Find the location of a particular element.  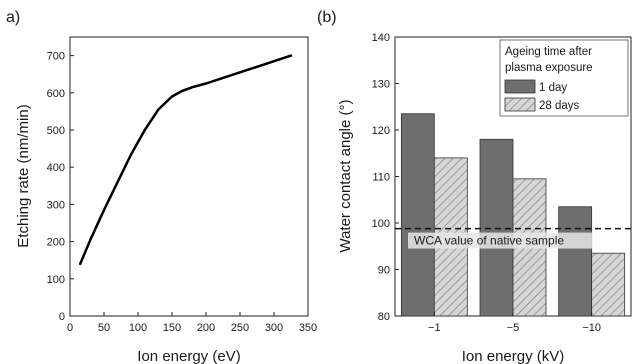

y-tick-label: 300 is located at coordinates (56, 205).